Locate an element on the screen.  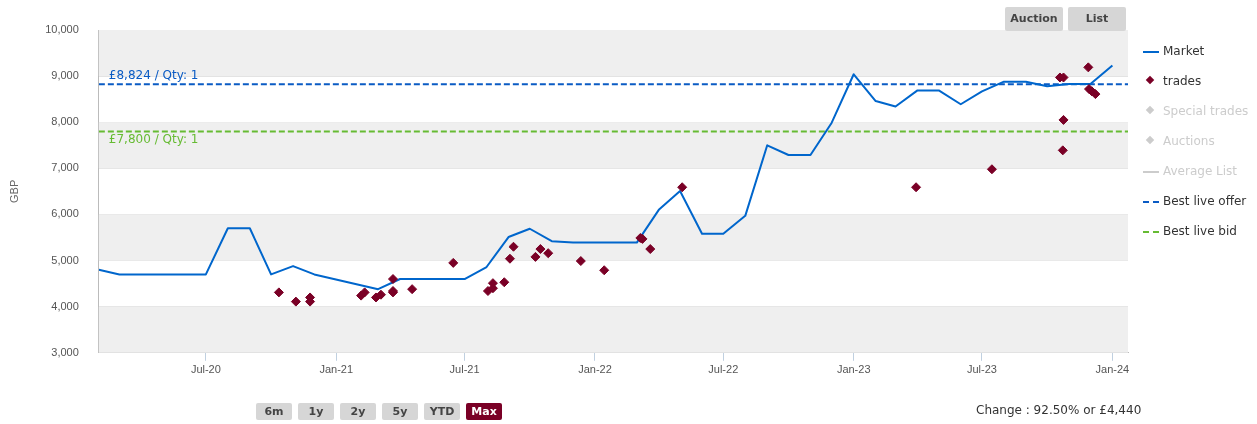
text: Change : 92.50% or £4,440 is located at coordinates (1059, 410).